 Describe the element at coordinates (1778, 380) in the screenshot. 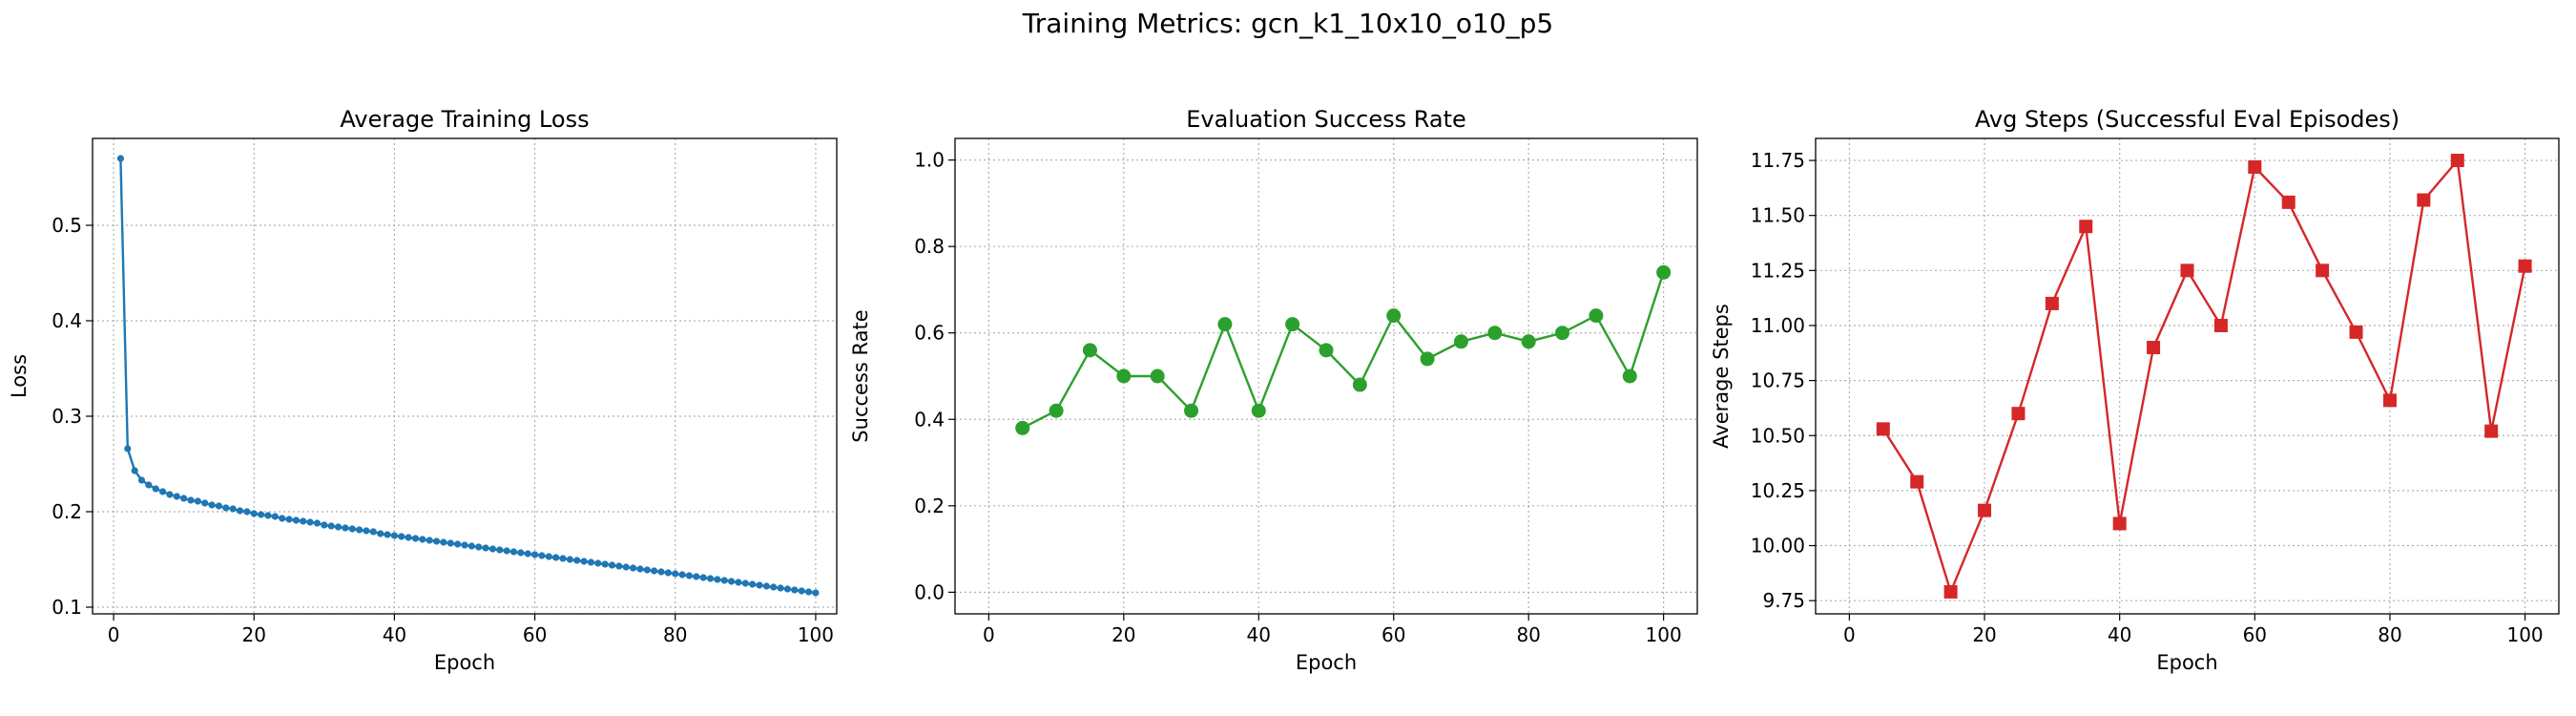

I see `y-tick-label: 10.75` at that location.